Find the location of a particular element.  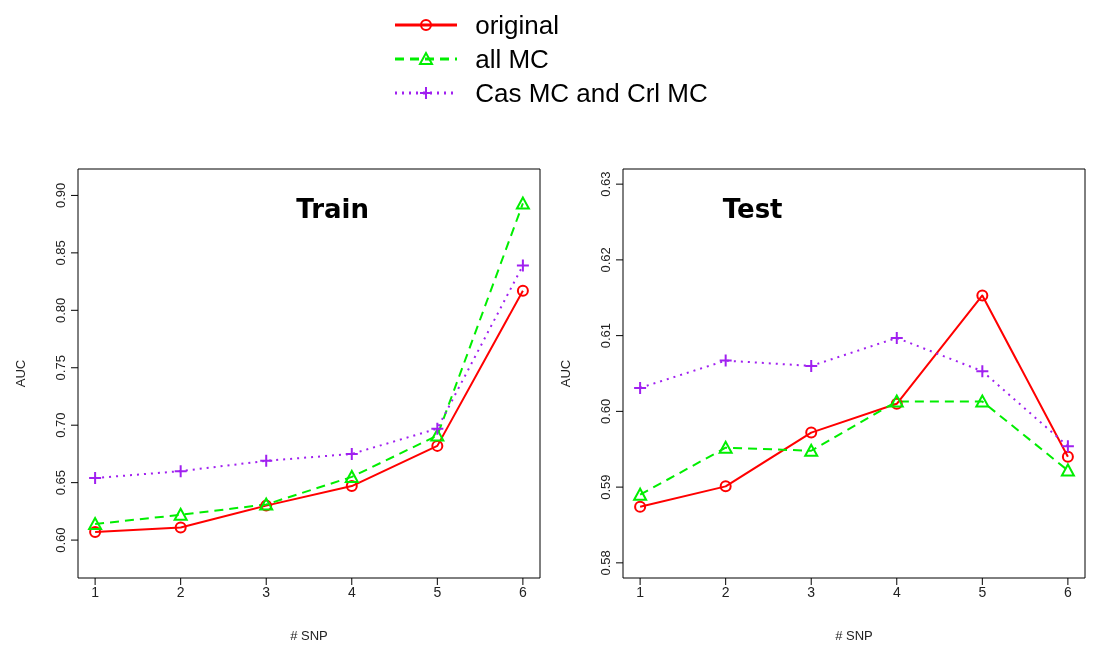

y-tick-label: 0.65 is located at coordinates (60, 482).